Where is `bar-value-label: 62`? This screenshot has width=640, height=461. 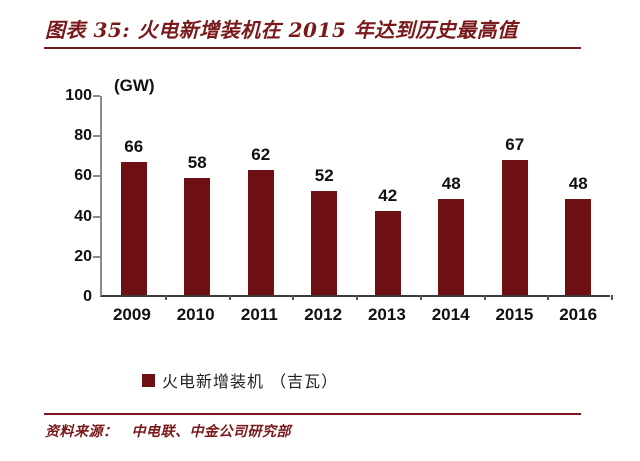 bar-value-label: 62 is located at coordinates (261, 155).